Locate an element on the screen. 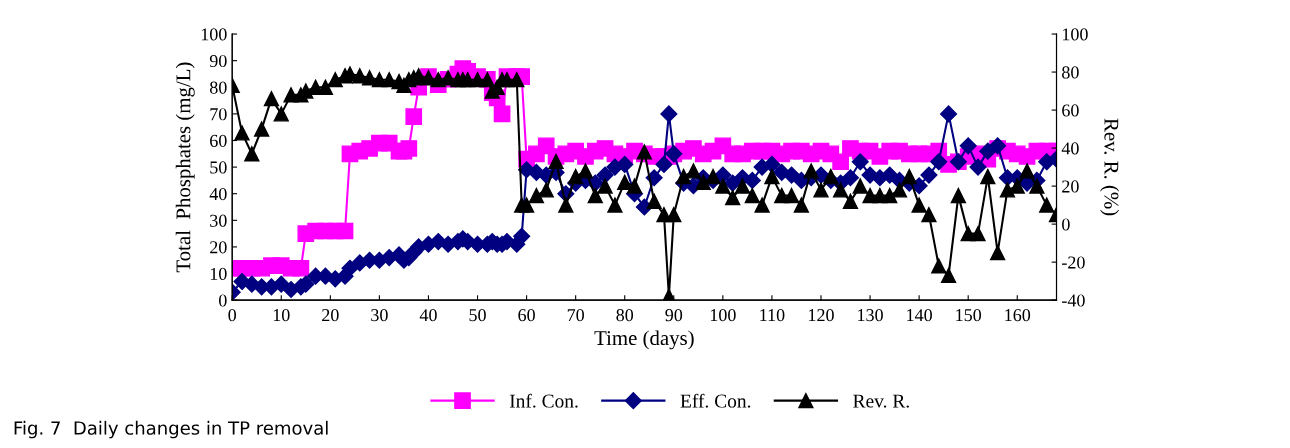  x-tick-label: 50 is located at coordinates (477, 315).